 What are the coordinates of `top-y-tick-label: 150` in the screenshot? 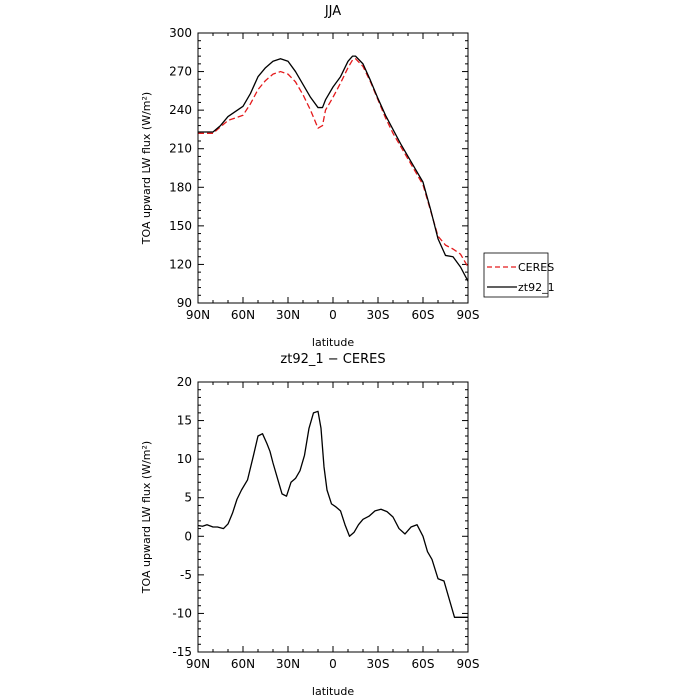 It's located at (180, 226).